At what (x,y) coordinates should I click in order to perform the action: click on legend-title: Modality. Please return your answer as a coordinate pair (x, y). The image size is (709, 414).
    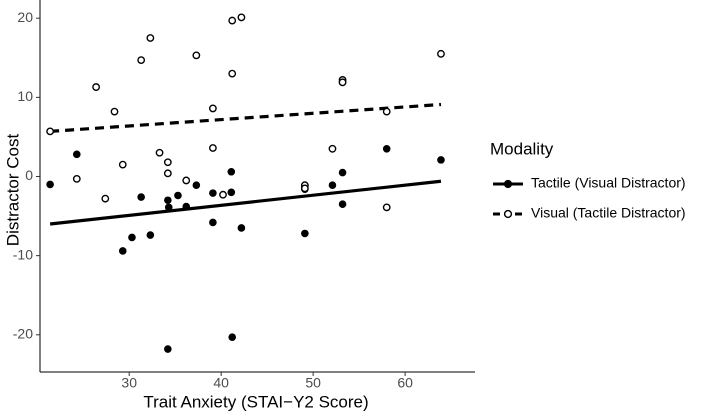
    Looking at the image, I should click on (522, 148).